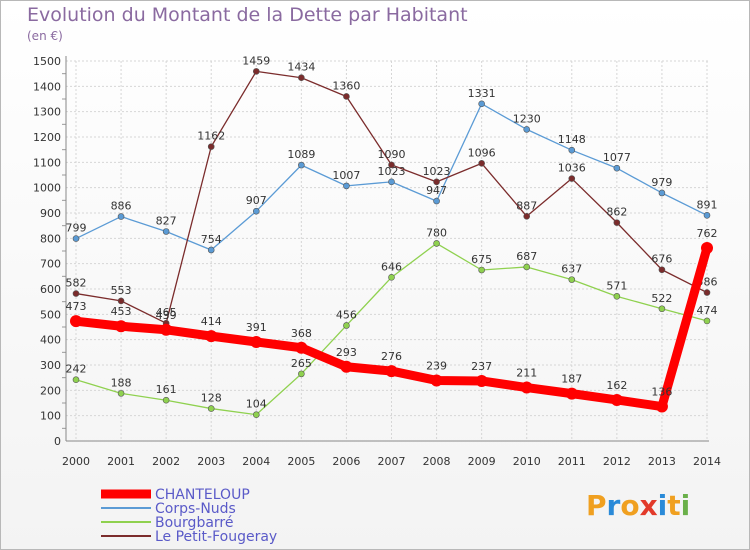 This screenshot has height=550, width=750. What do you see at coordinates (216, 537) in the screenshot?
I see `legend-label-le-petit-fougeray: Le Petit-Fougeray` at bounding box center [216, 537].